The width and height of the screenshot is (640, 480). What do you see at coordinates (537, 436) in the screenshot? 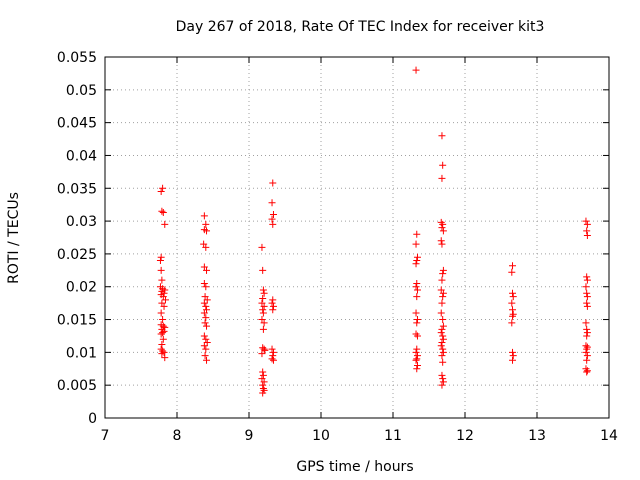
I see `x-tick-label: 13` at bounding box center [537, 436].